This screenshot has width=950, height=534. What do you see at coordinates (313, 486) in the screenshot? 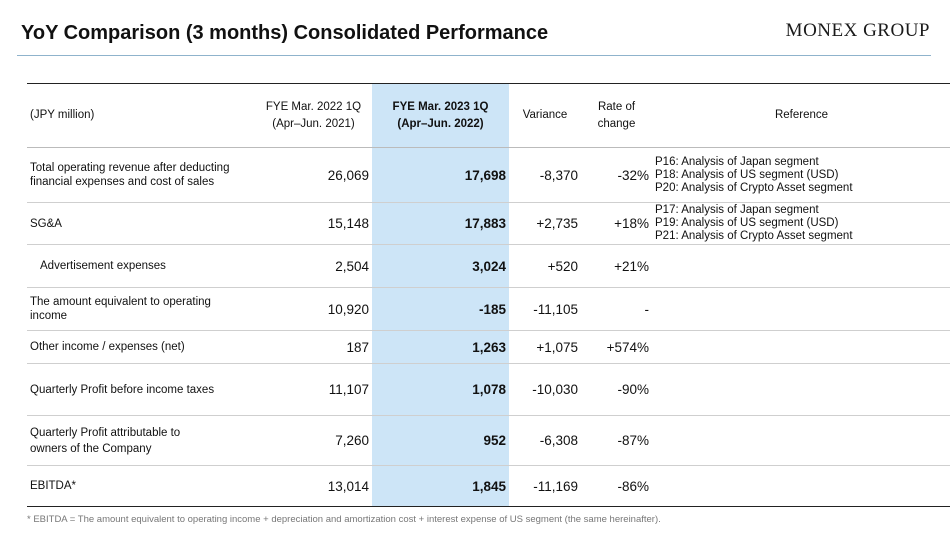
I see `prev-value: 13,014` at bounding box center [313, 486].